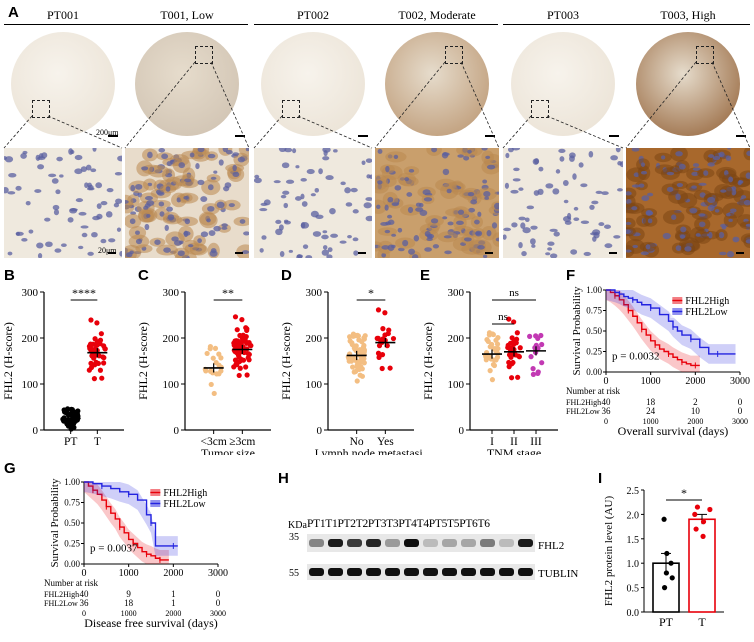  I want to click on risk-count: 18, so click(129, 603).